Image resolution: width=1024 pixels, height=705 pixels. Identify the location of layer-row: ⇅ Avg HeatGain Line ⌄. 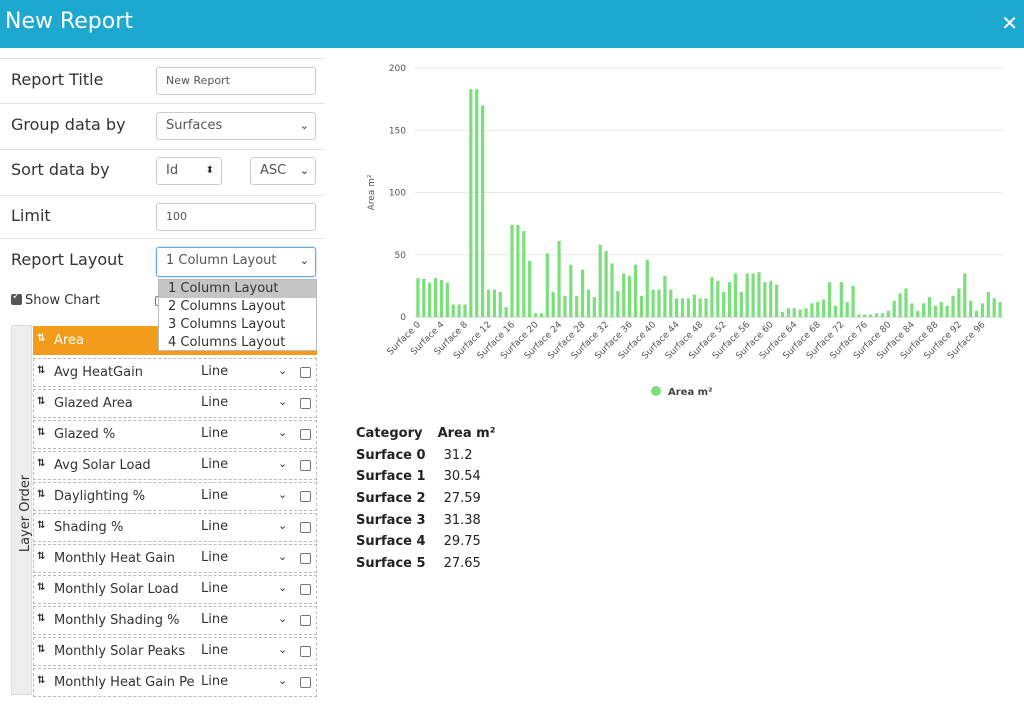
(175, 372).